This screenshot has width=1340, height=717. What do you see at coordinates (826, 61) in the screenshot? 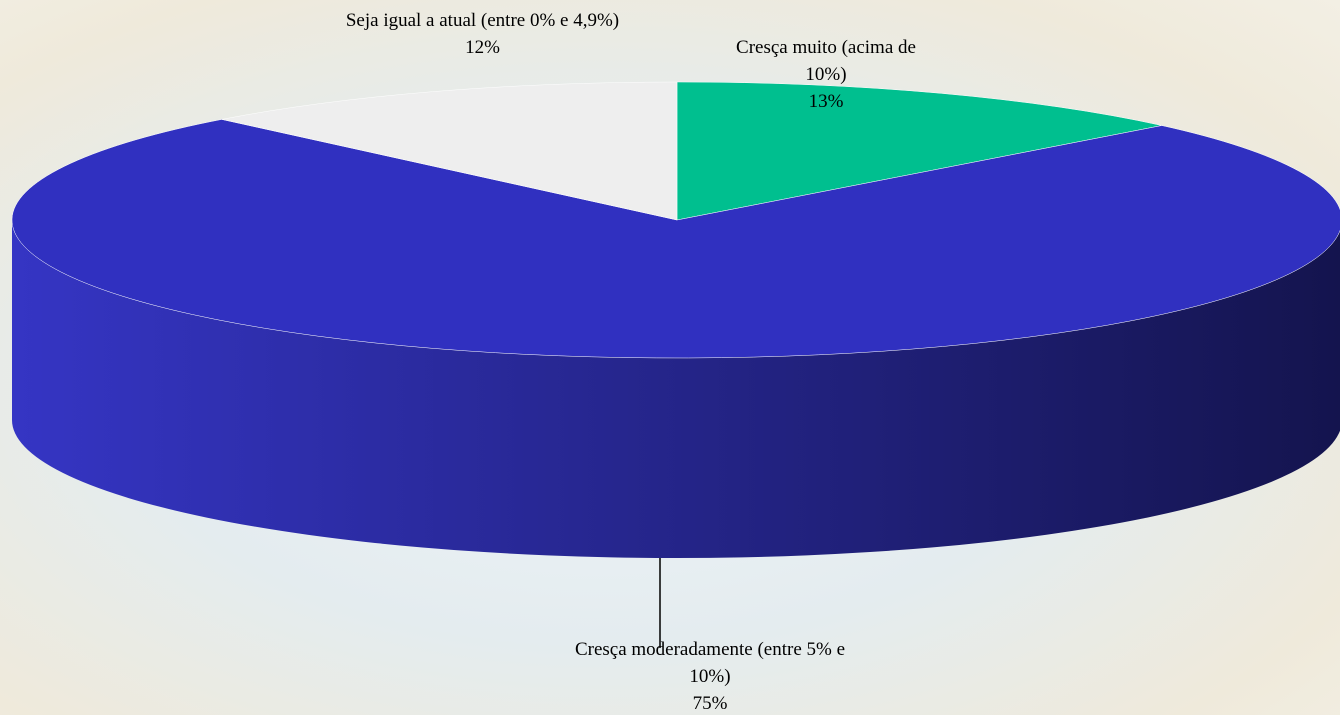
I see `category-label: Cresça muito (acima de 10%)` at bounding box center [826, 61].